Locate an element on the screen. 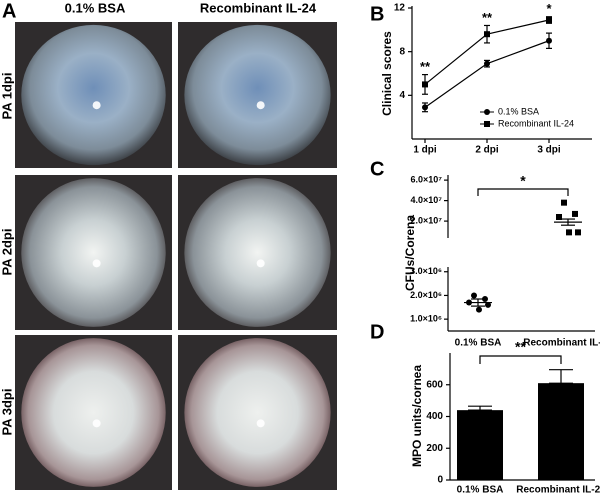 This screenshot has width=600, height=496. legend-label: 0.1% BSA is located at coordinates (518, 111).